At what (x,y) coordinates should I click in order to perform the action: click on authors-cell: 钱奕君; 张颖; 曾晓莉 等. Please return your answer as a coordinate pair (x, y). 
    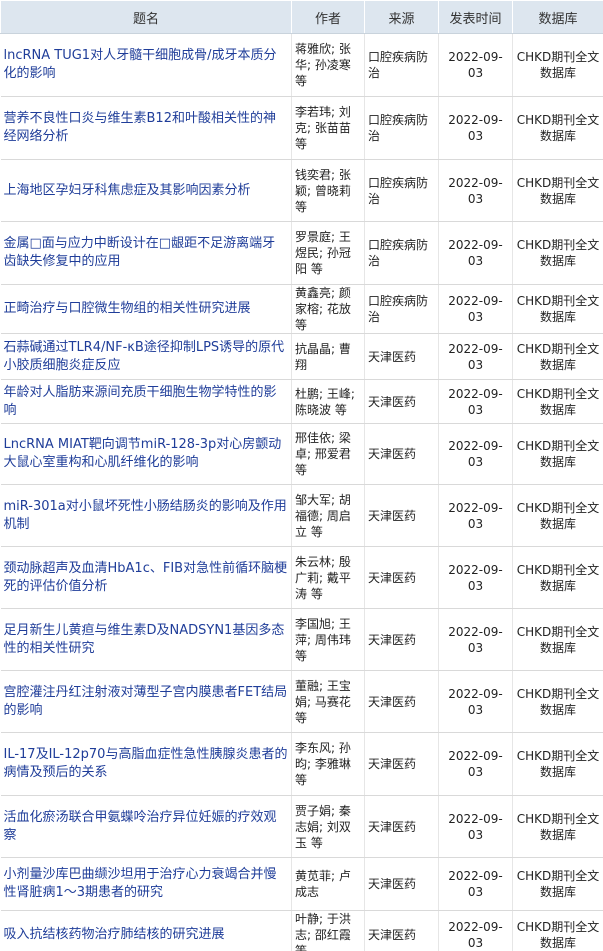
    Looking at the image, I should click on (328, 190).